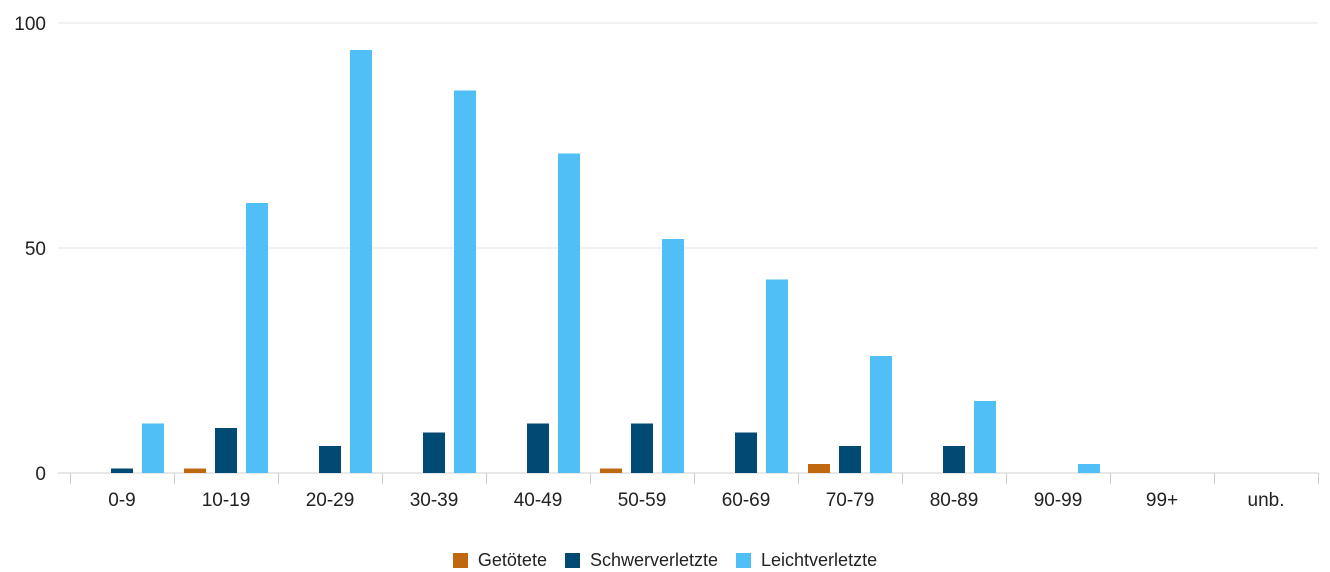 The image size is (1330, 572). I want to click on x-tick-label: 99+, so click(1162, 500).